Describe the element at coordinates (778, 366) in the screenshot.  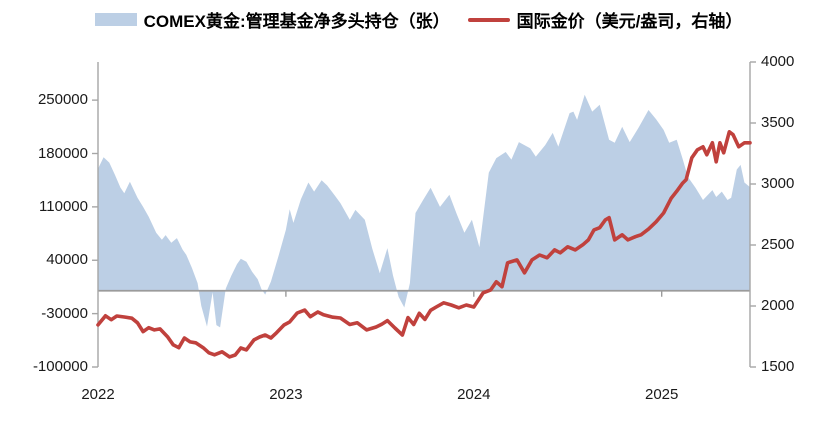
I see `y-right-tick-label: 1500` at that location.